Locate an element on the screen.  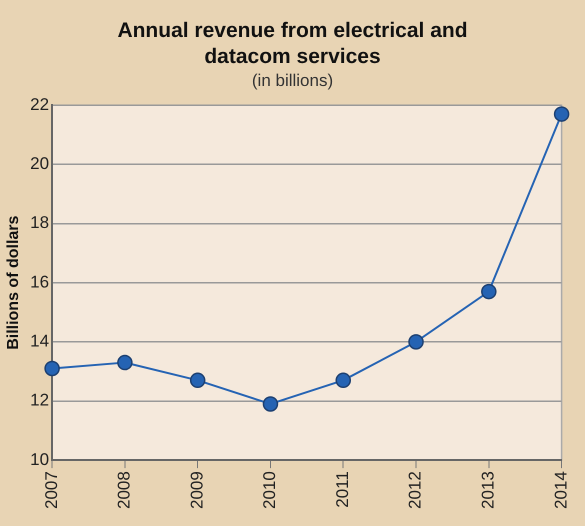
x-tick-label: 2007 is located at coordinates (51, 490).